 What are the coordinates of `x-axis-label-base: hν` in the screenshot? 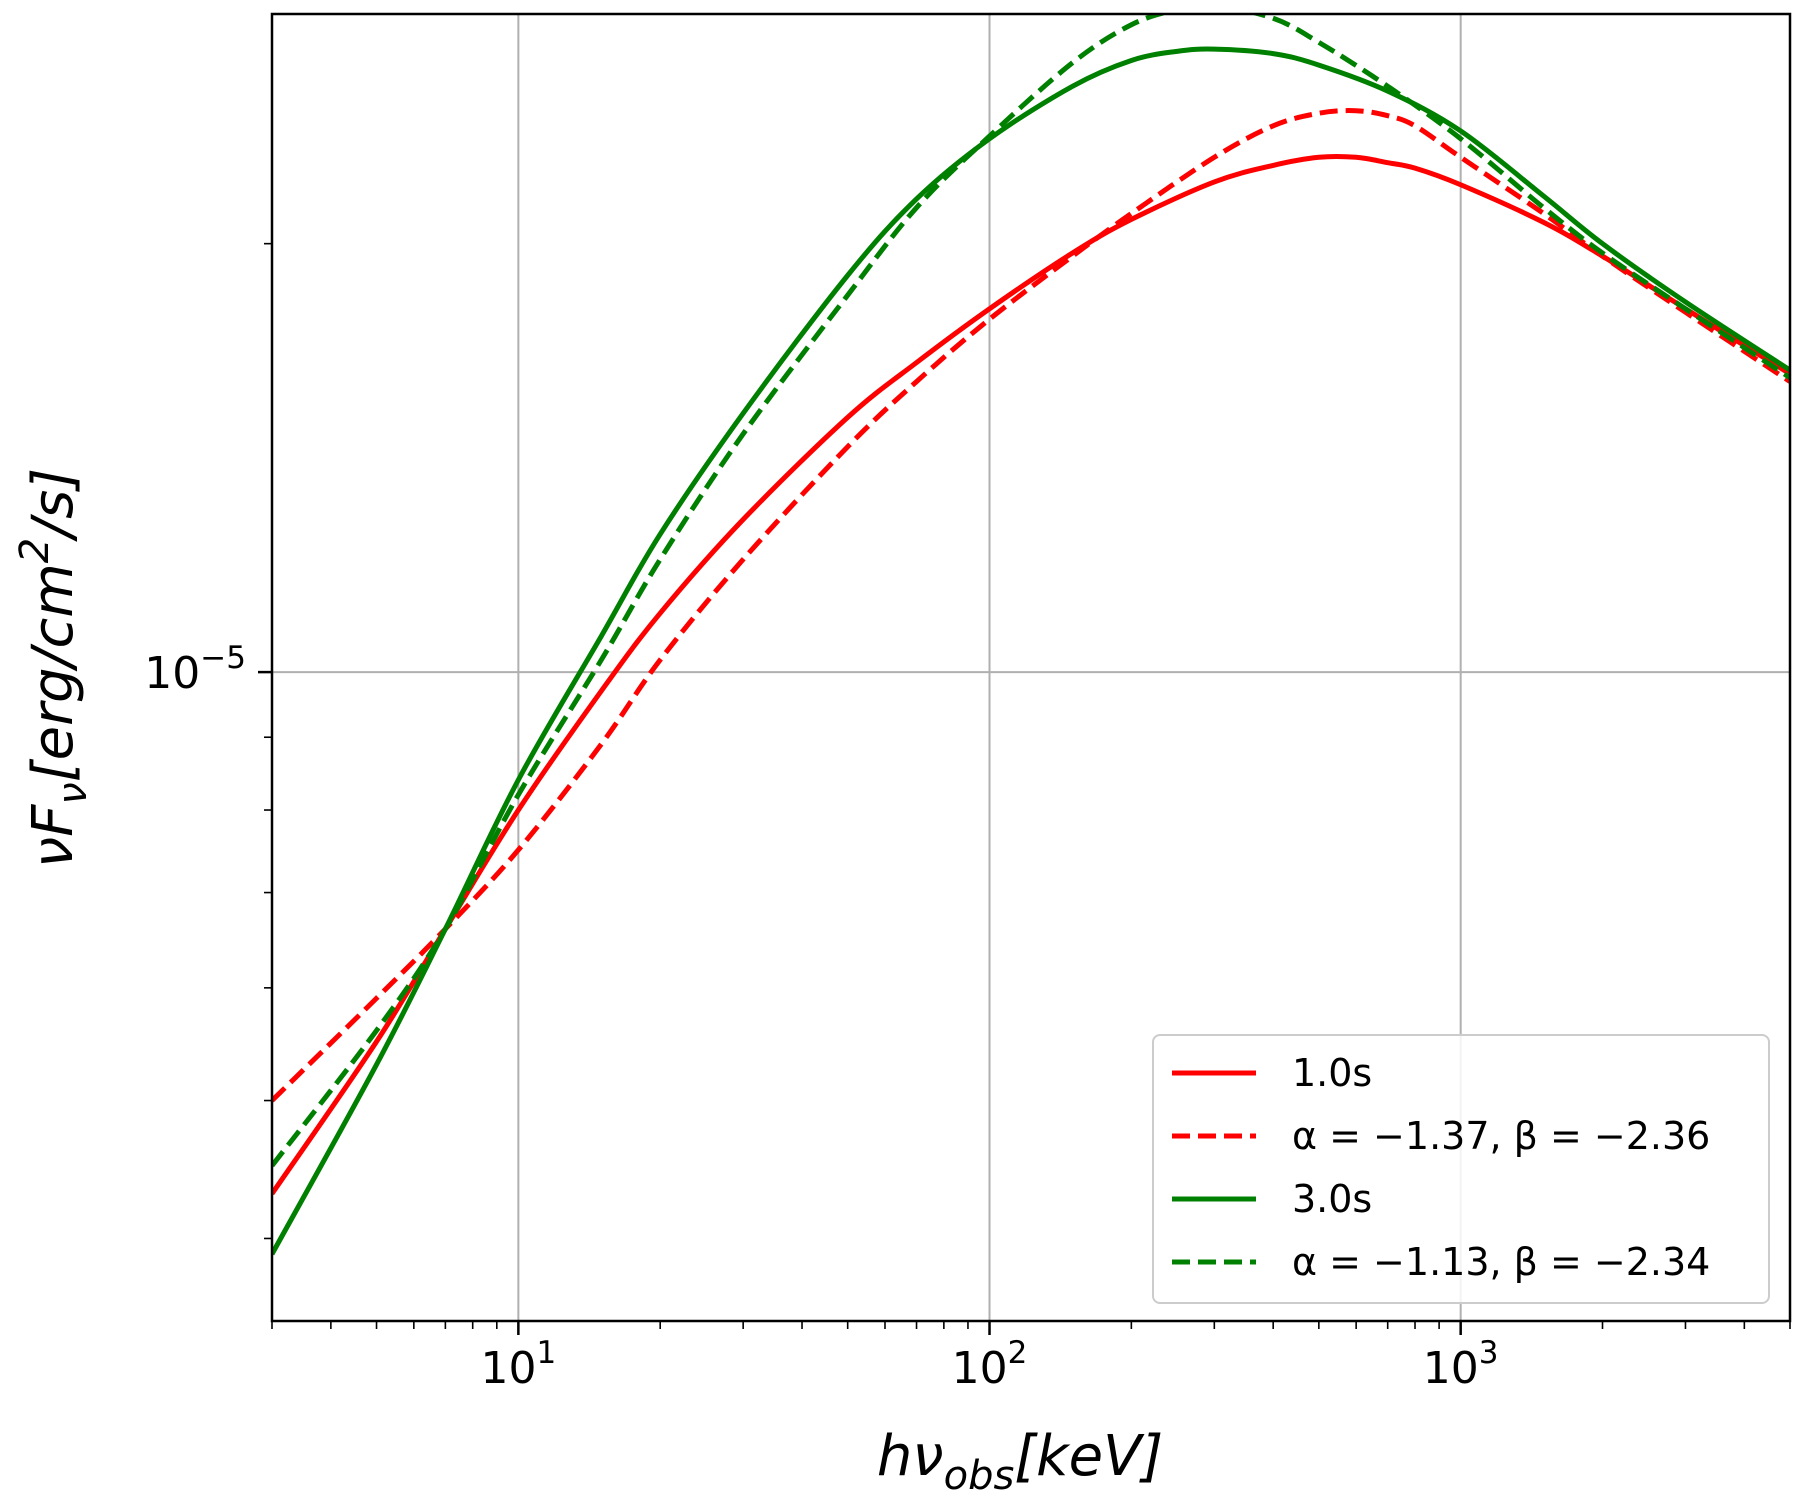 It's located at (910, 1456).